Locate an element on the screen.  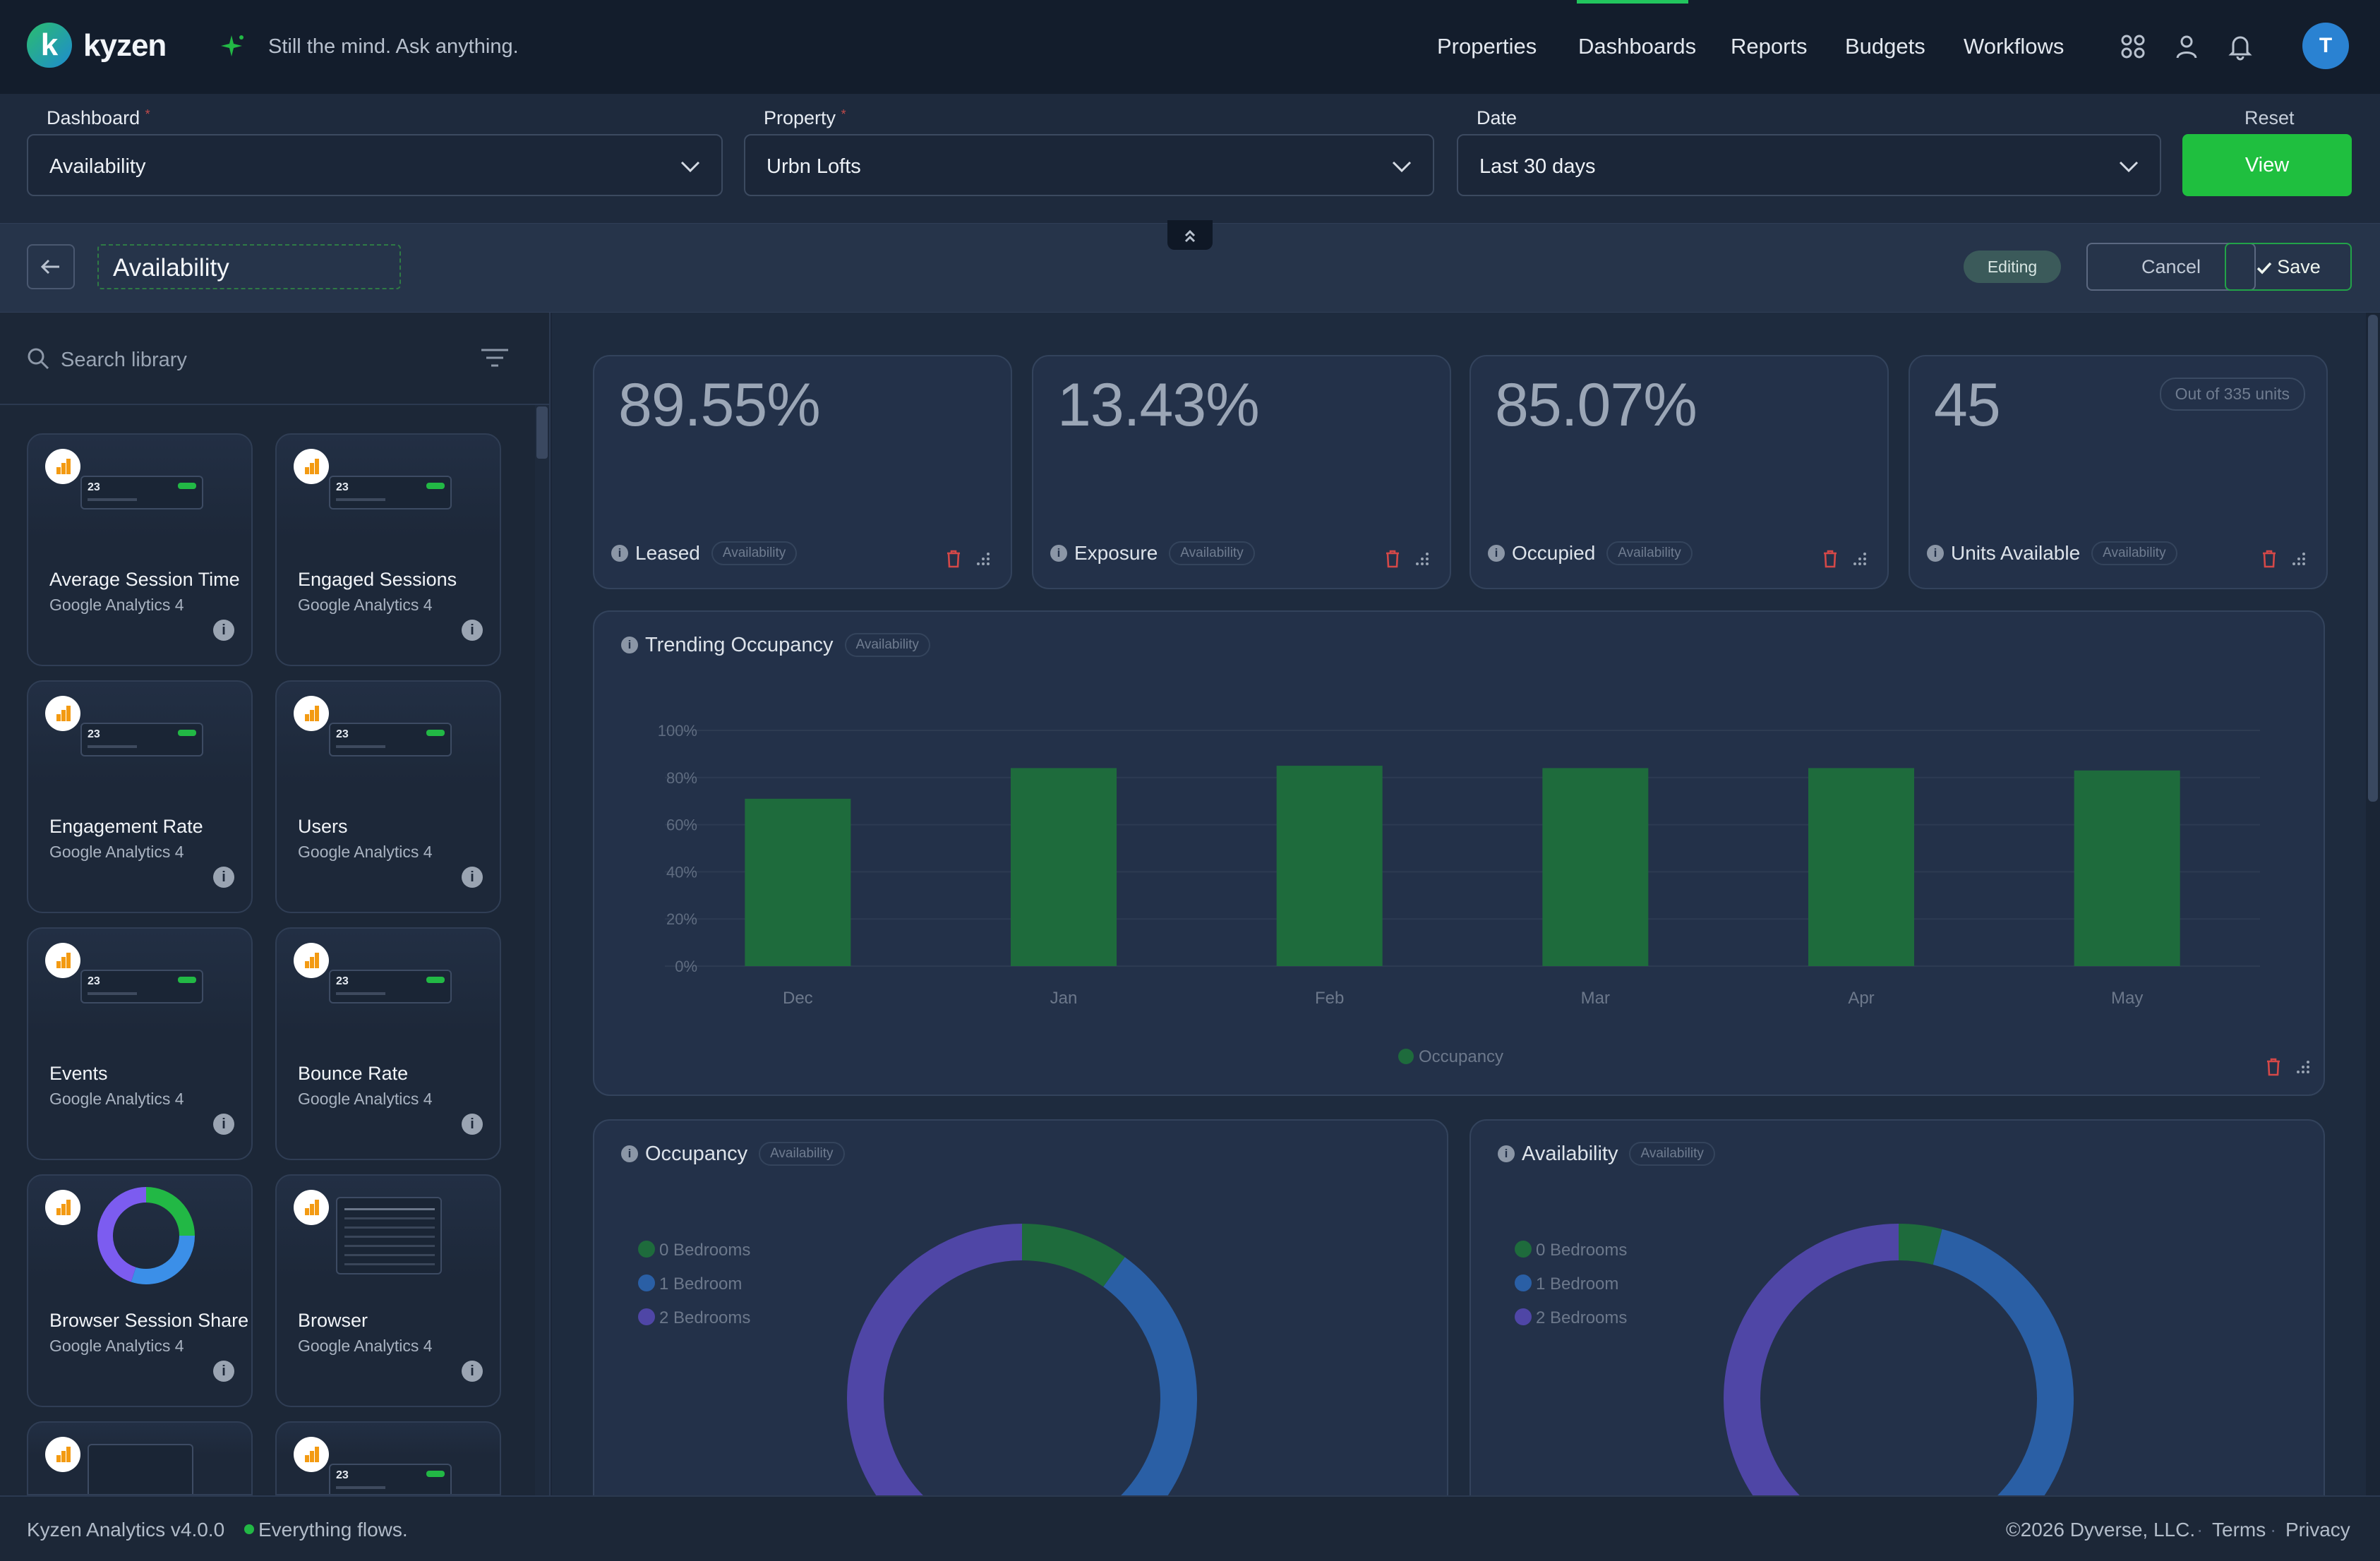
property-select: Urbn Lofts is located at coordinates (1089, 165).